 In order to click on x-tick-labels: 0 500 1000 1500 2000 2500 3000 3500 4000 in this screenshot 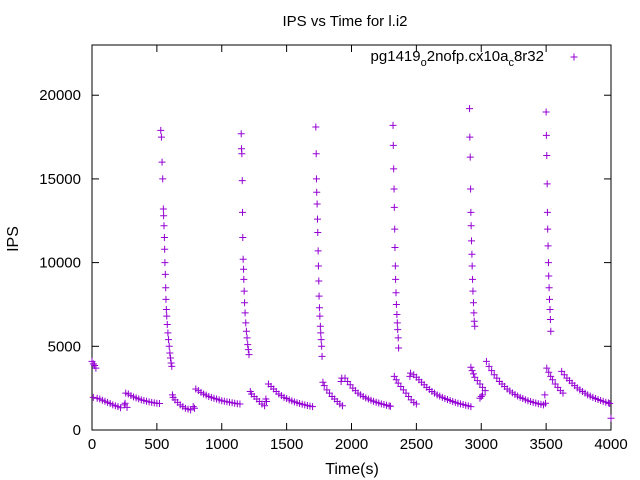, I will do `click(358, 444)`.